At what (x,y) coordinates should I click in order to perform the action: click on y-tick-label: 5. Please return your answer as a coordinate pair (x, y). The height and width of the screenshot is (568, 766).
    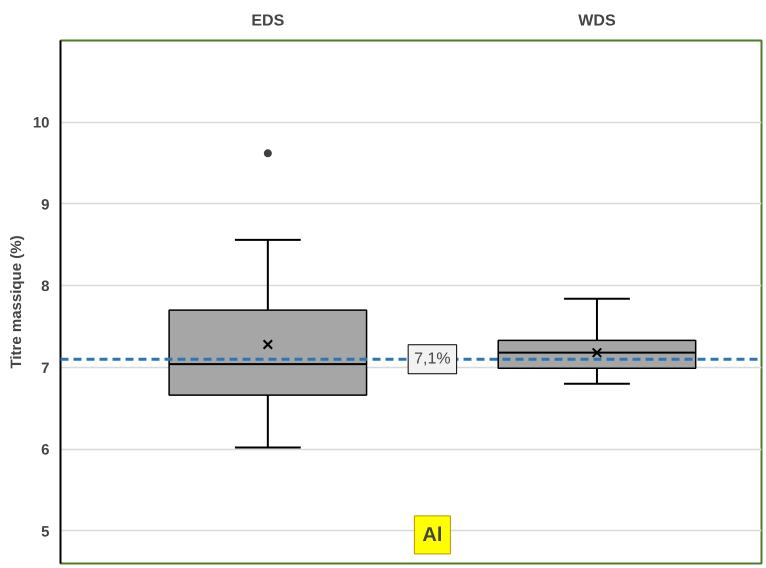
    Looking at the image, I should click on (45, 531).